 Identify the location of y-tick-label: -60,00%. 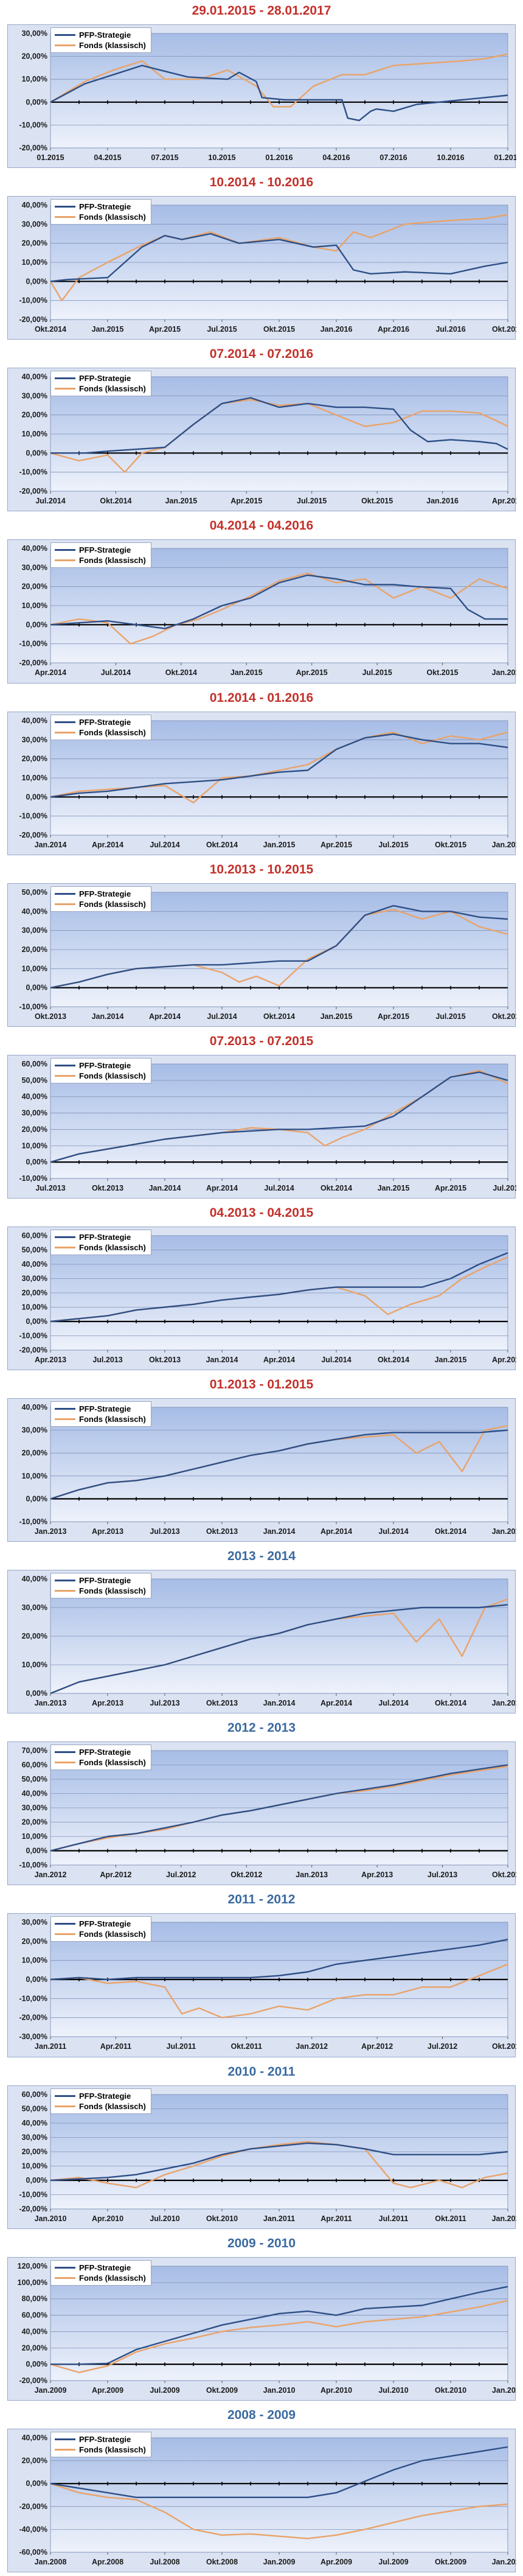
(33, 2552).